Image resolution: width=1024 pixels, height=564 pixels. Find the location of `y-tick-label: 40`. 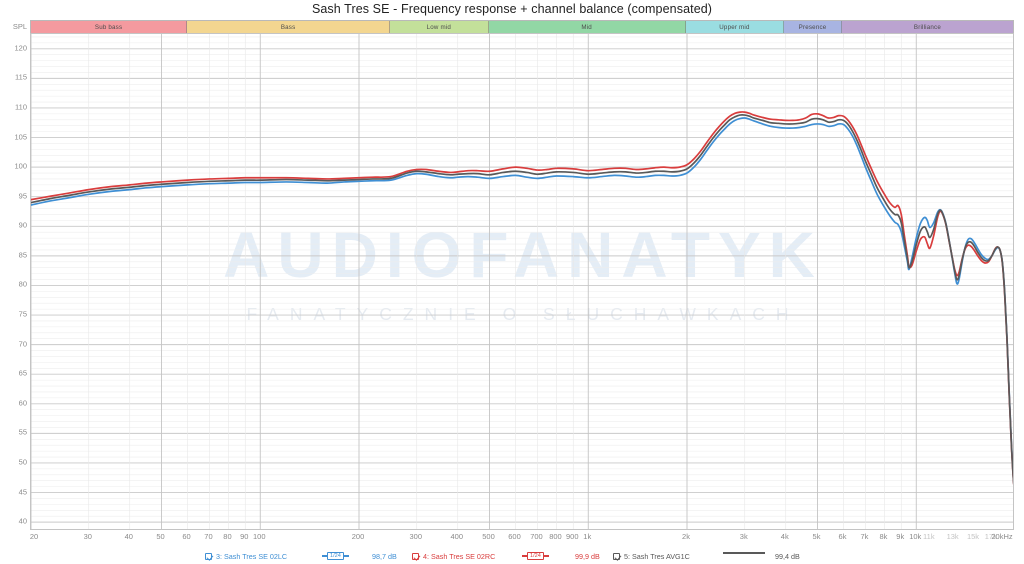

y-tick-label: 40 is located at coordinates (22, 521).